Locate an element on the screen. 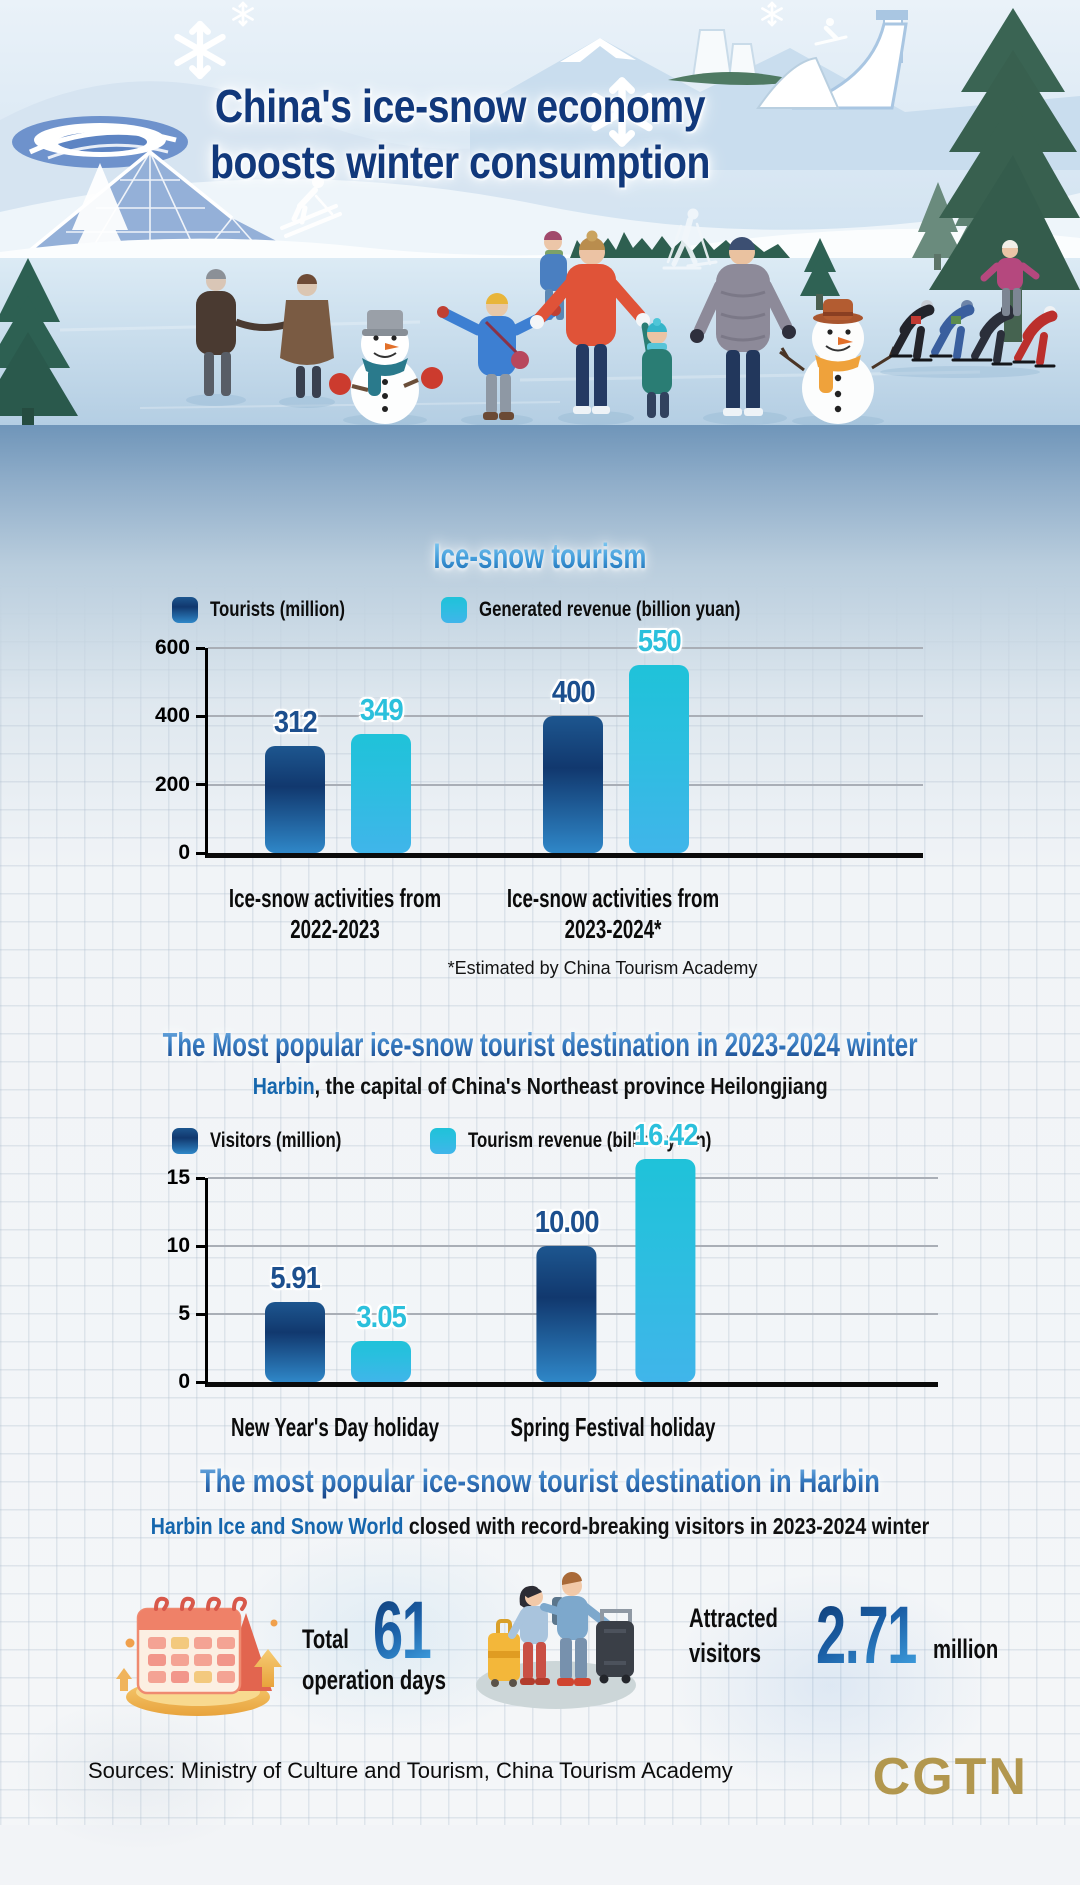  legend-label: Visitors (million) is located at coordinates (276, 1140).